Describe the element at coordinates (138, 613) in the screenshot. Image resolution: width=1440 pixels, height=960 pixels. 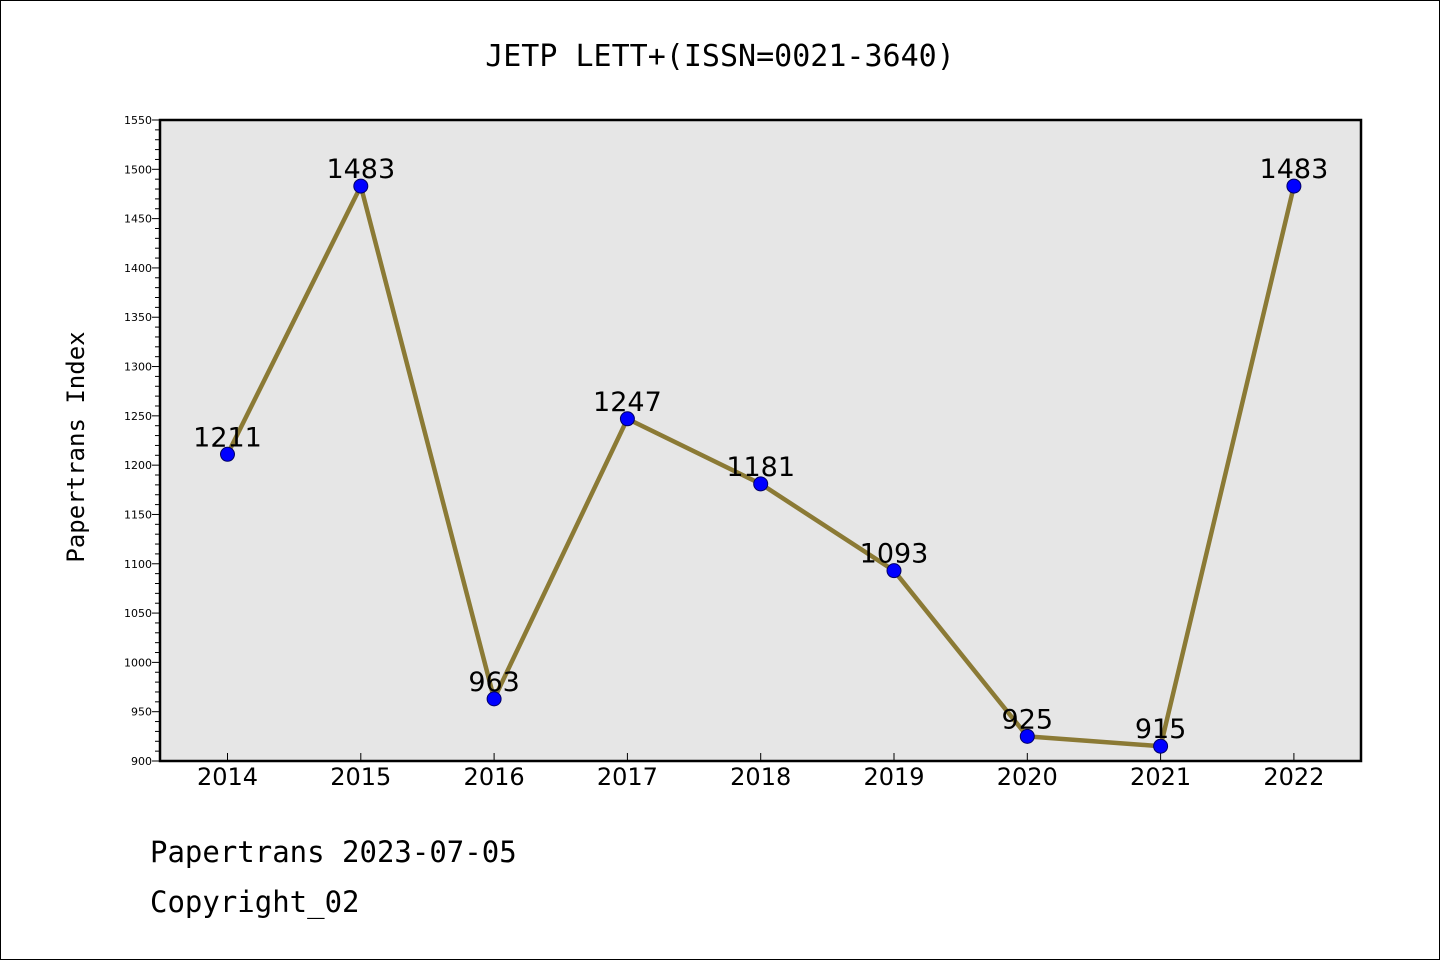
I see `y-tick-label: 1050` at that location.